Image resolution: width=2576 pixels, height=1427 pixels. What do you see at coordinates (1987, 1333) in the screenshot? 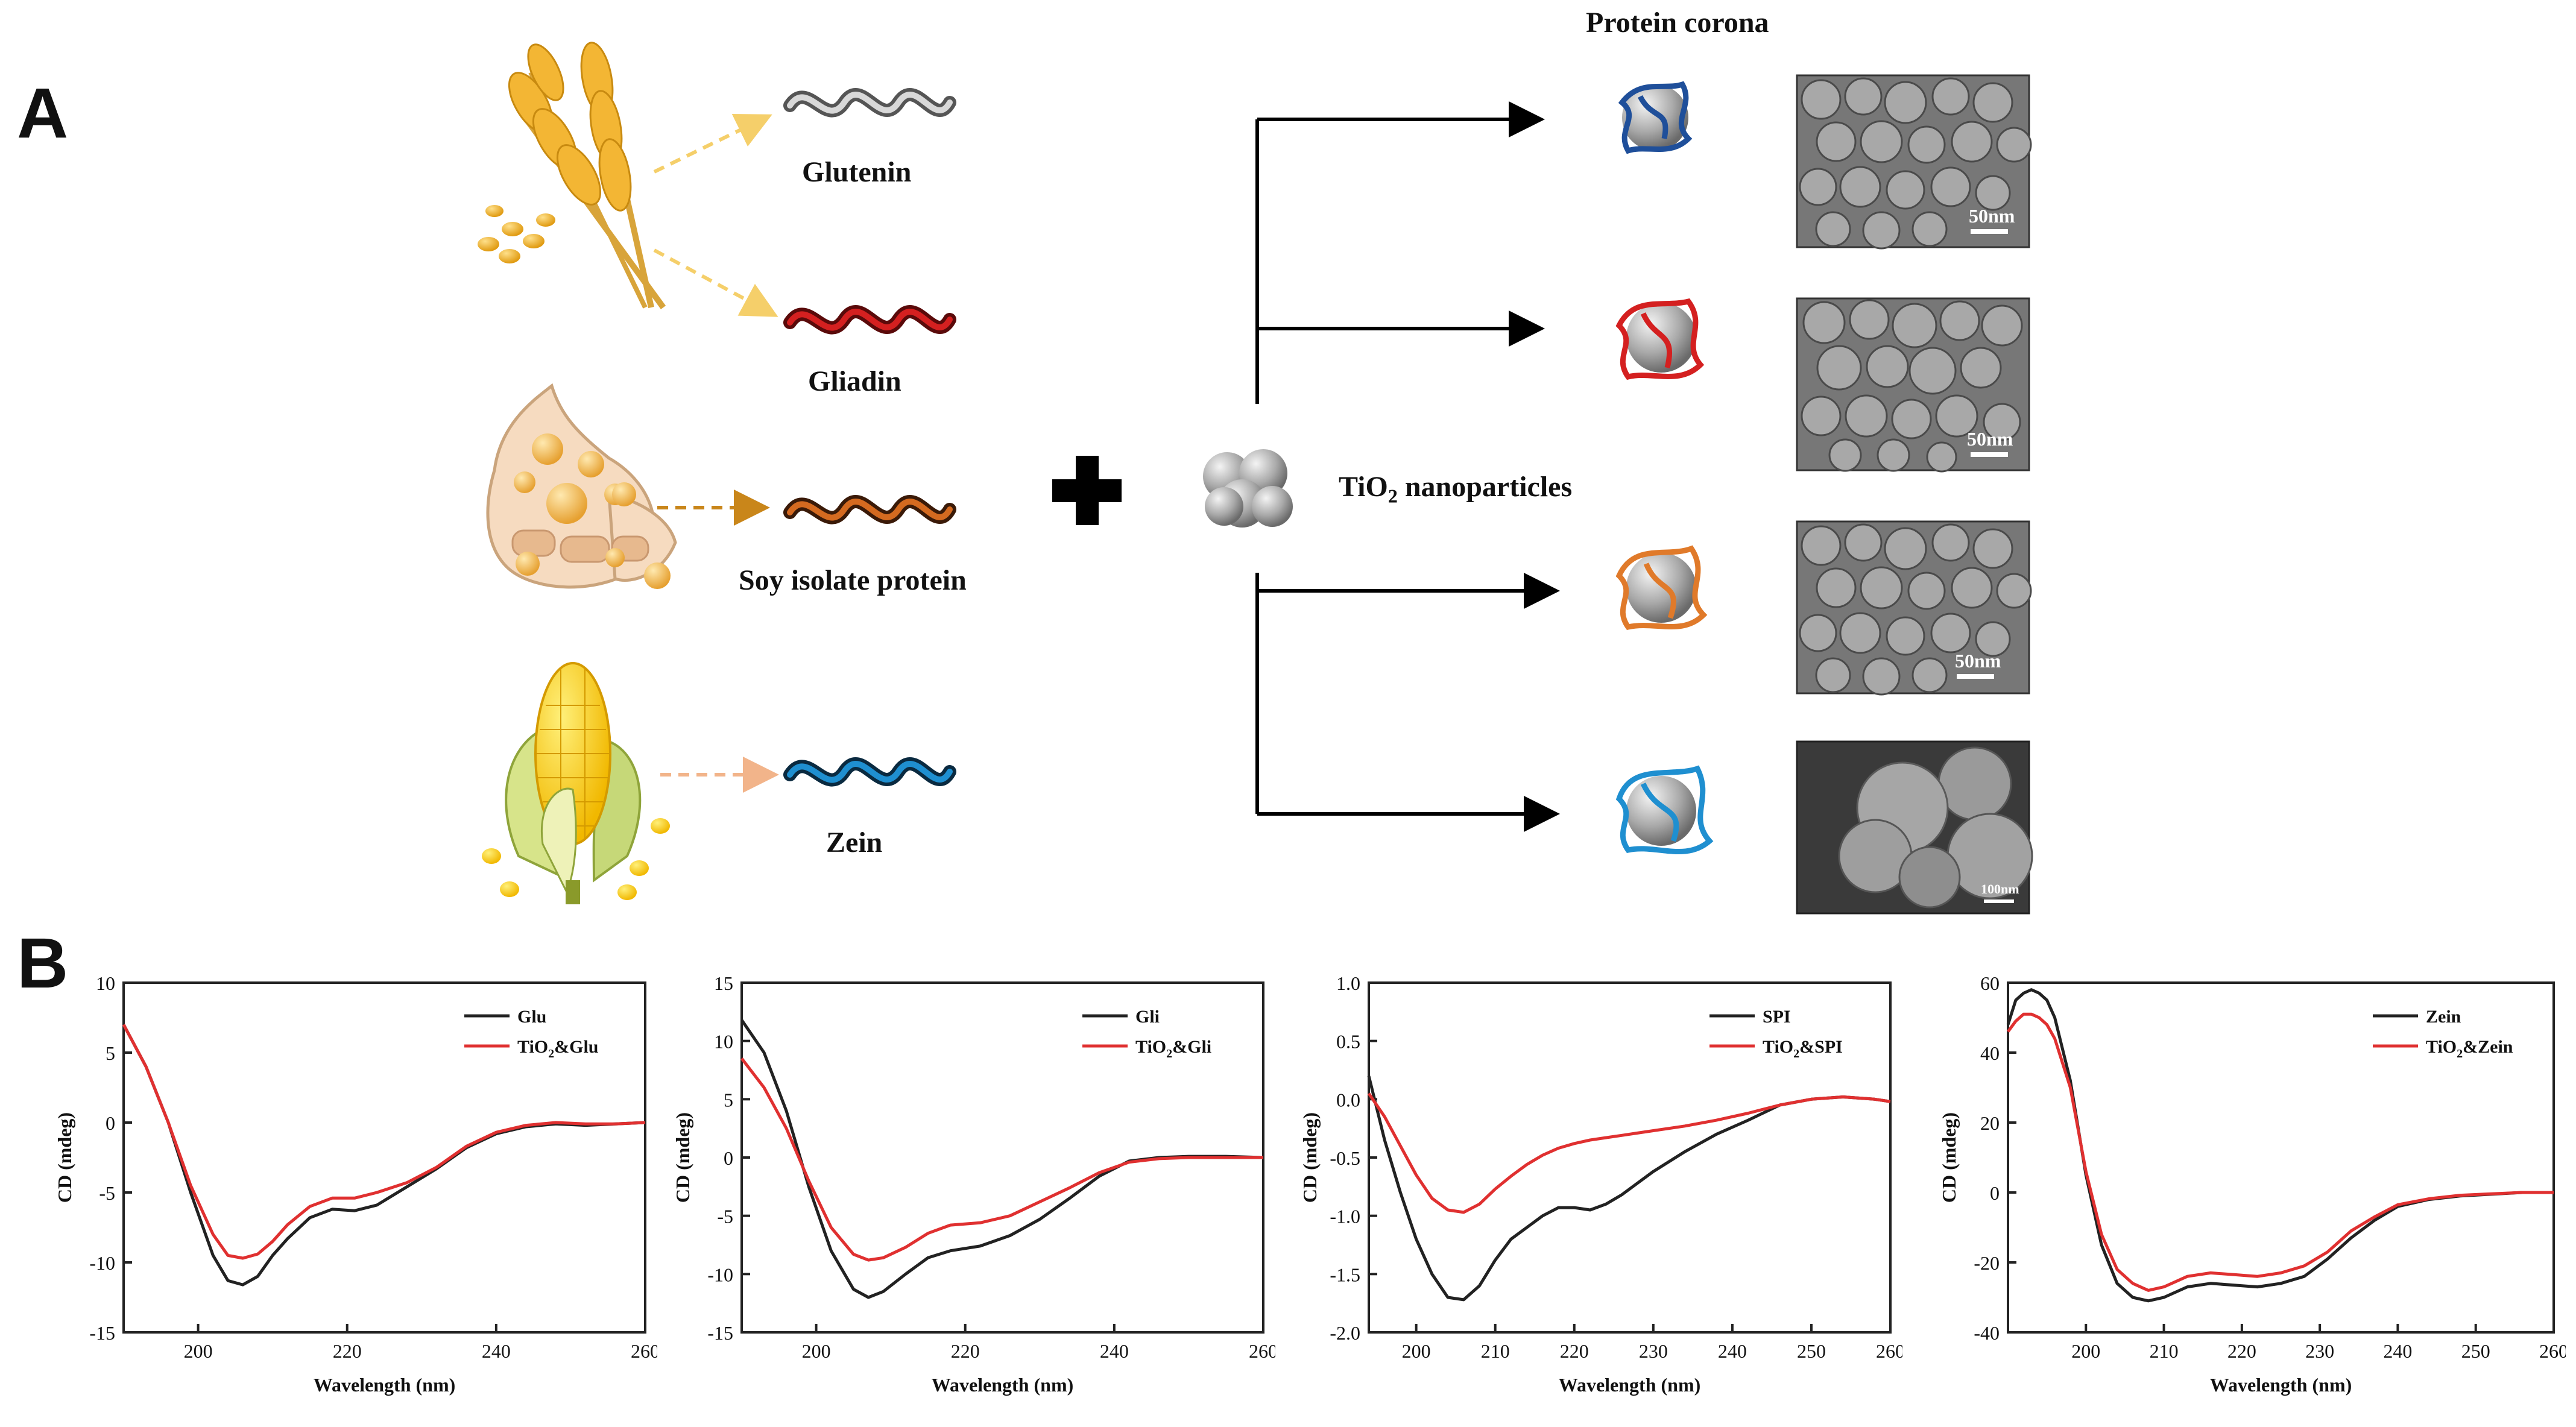
I see `y-tick-label: -40` at bounding box center [1987, 1333].